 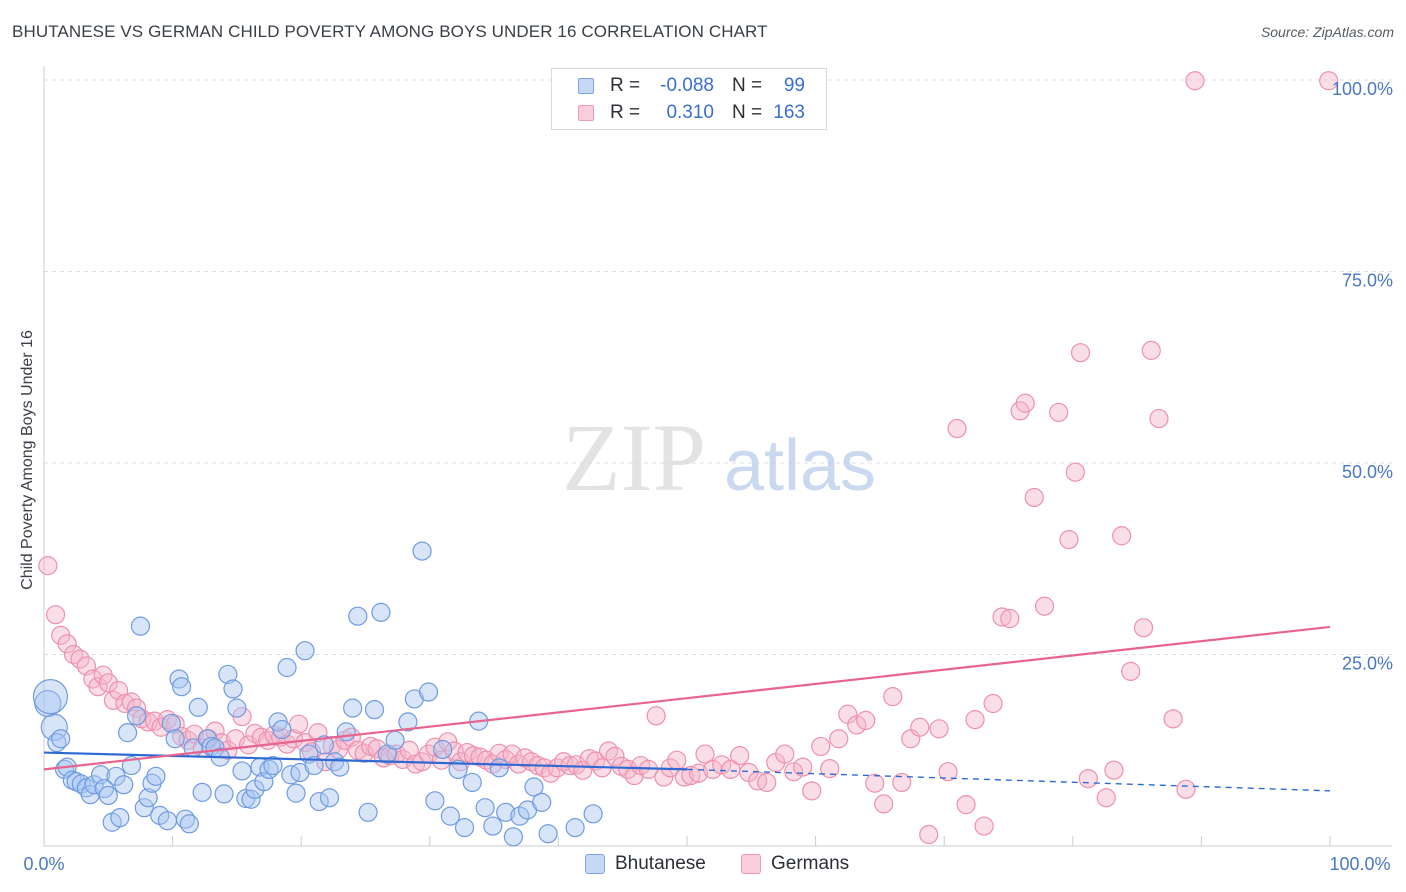 What do you see at coordinates (747, 85) in the screenshot?
I see `legend-n-label: N =` at bounding box center [747, 85].